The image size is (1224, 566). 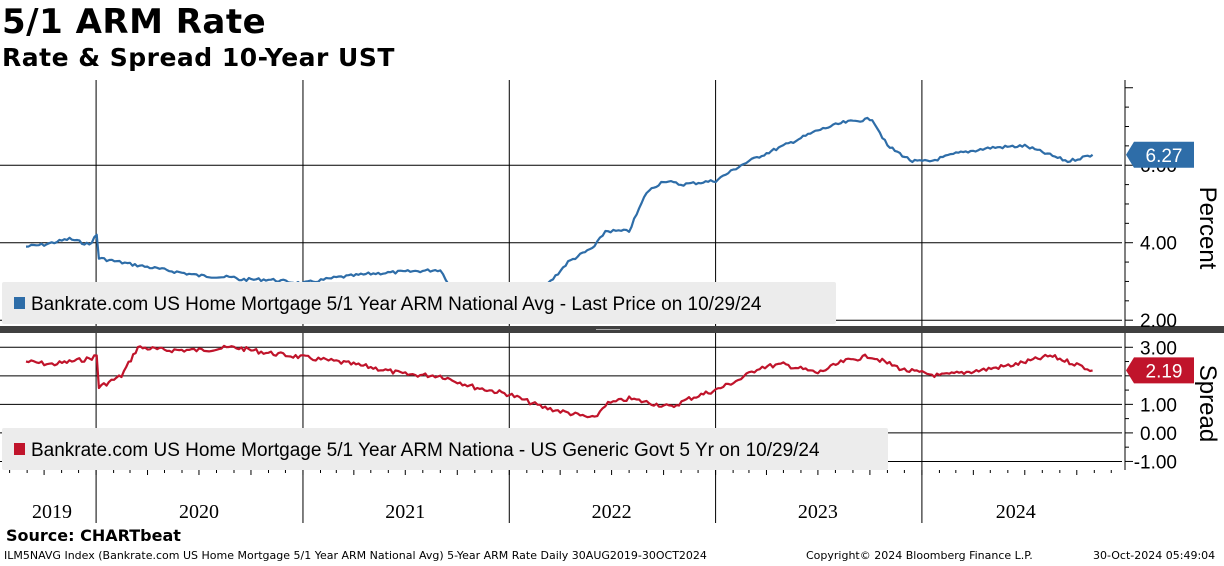 What do you see at coordinates (134, 22) in the screenshot?
I see `page-title: 5/1 ARM Rate` at bounding box center [134, 22].